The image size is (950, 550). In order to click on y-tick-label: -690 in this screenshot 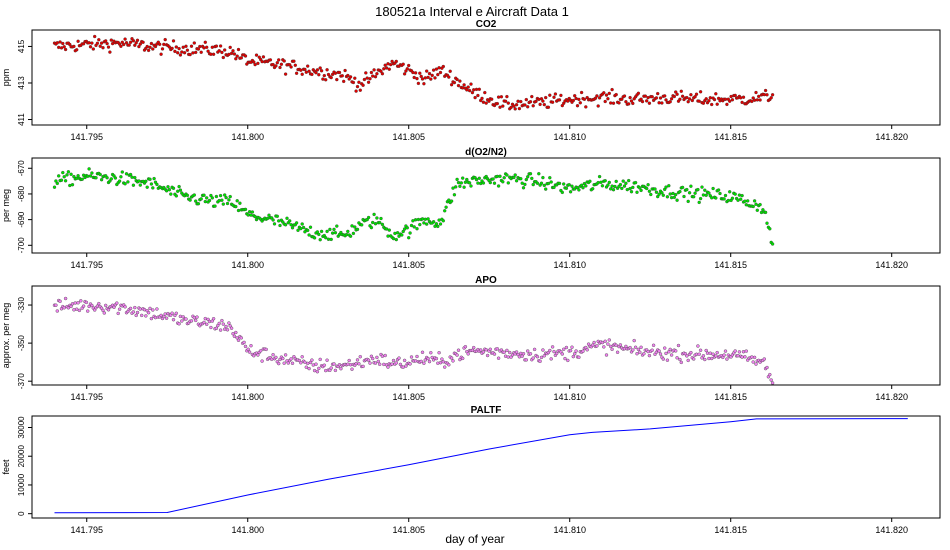, I will do `click(21, 219)`.